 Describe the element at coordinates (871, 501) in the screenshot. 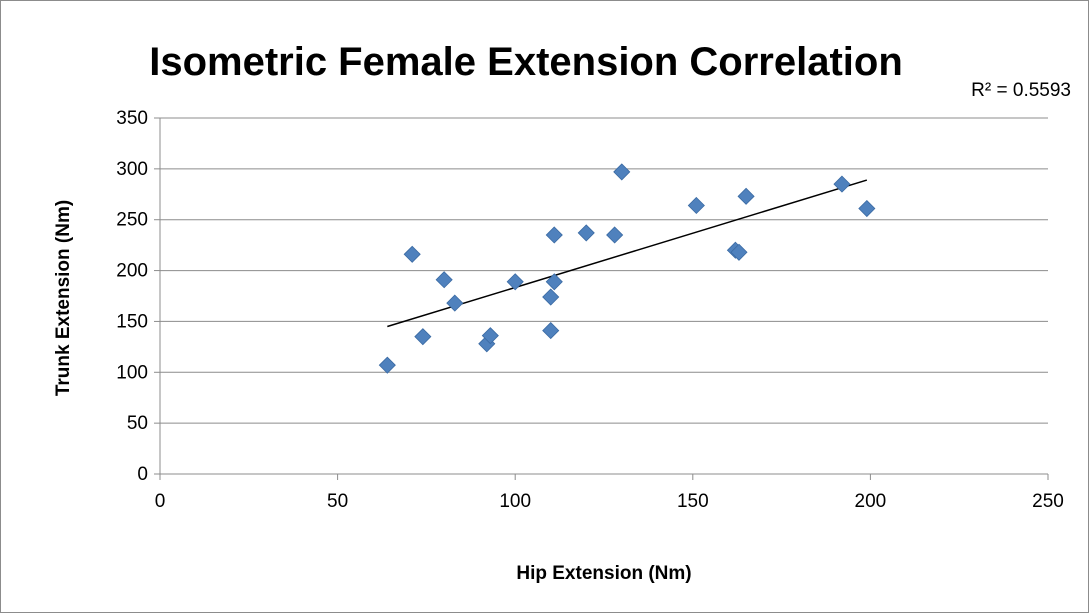

I see `x-tick-label: 200` at that location.